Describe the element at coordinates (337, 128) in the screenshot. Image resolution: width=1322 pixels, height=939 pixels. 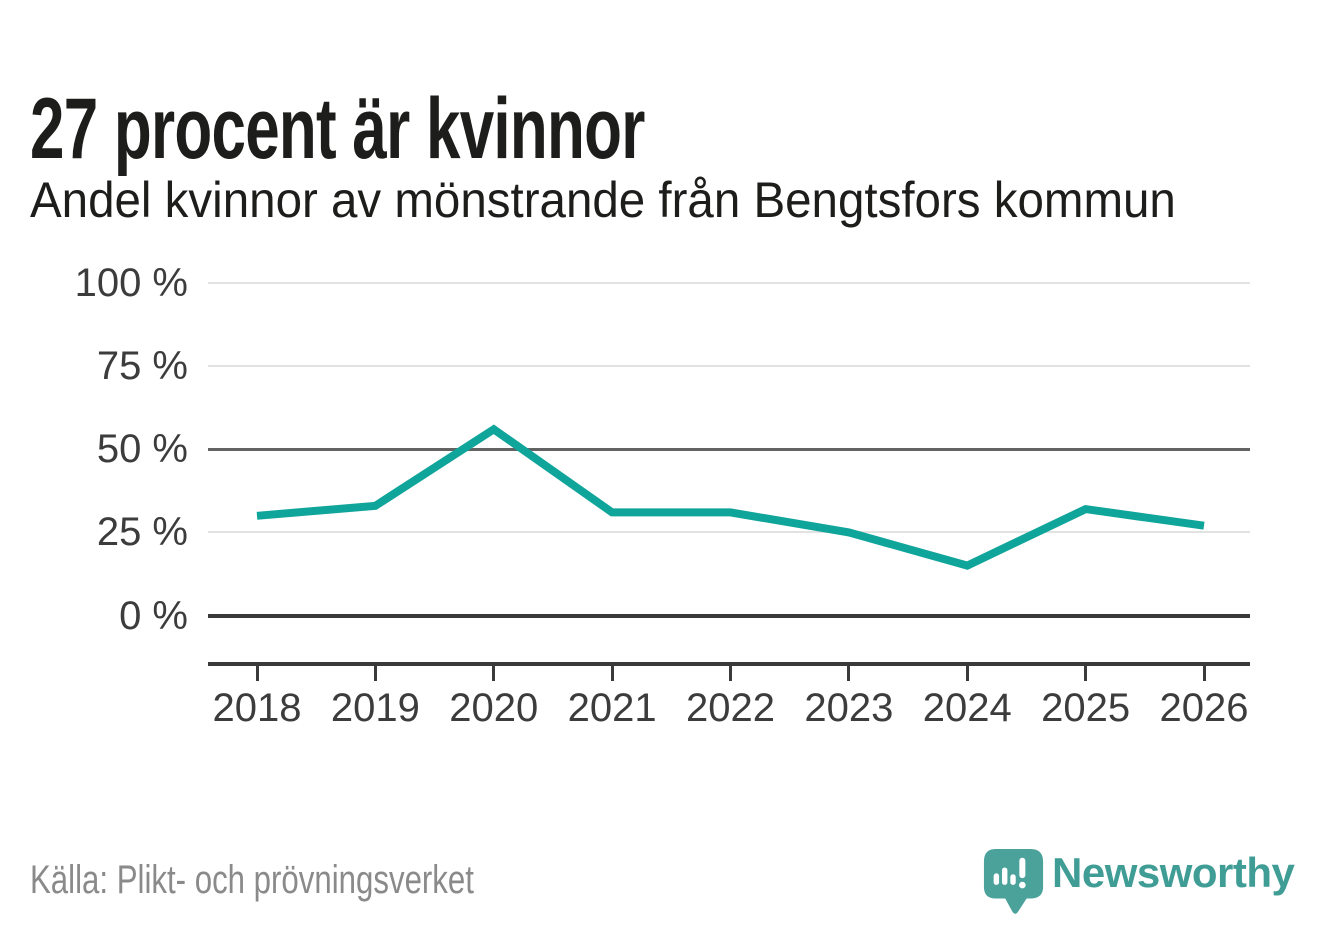
I see `chart-title: 27 procent är kvinnor` at that location.